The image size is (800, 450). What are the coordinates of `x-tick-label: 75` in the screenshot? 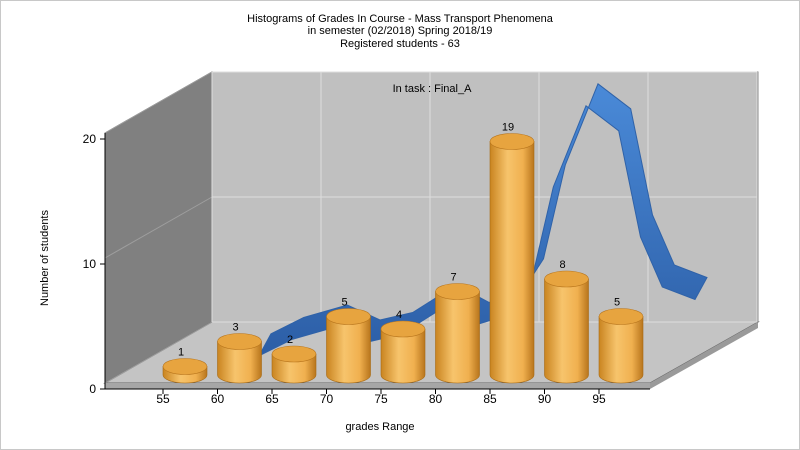 It's located at (381, 399).